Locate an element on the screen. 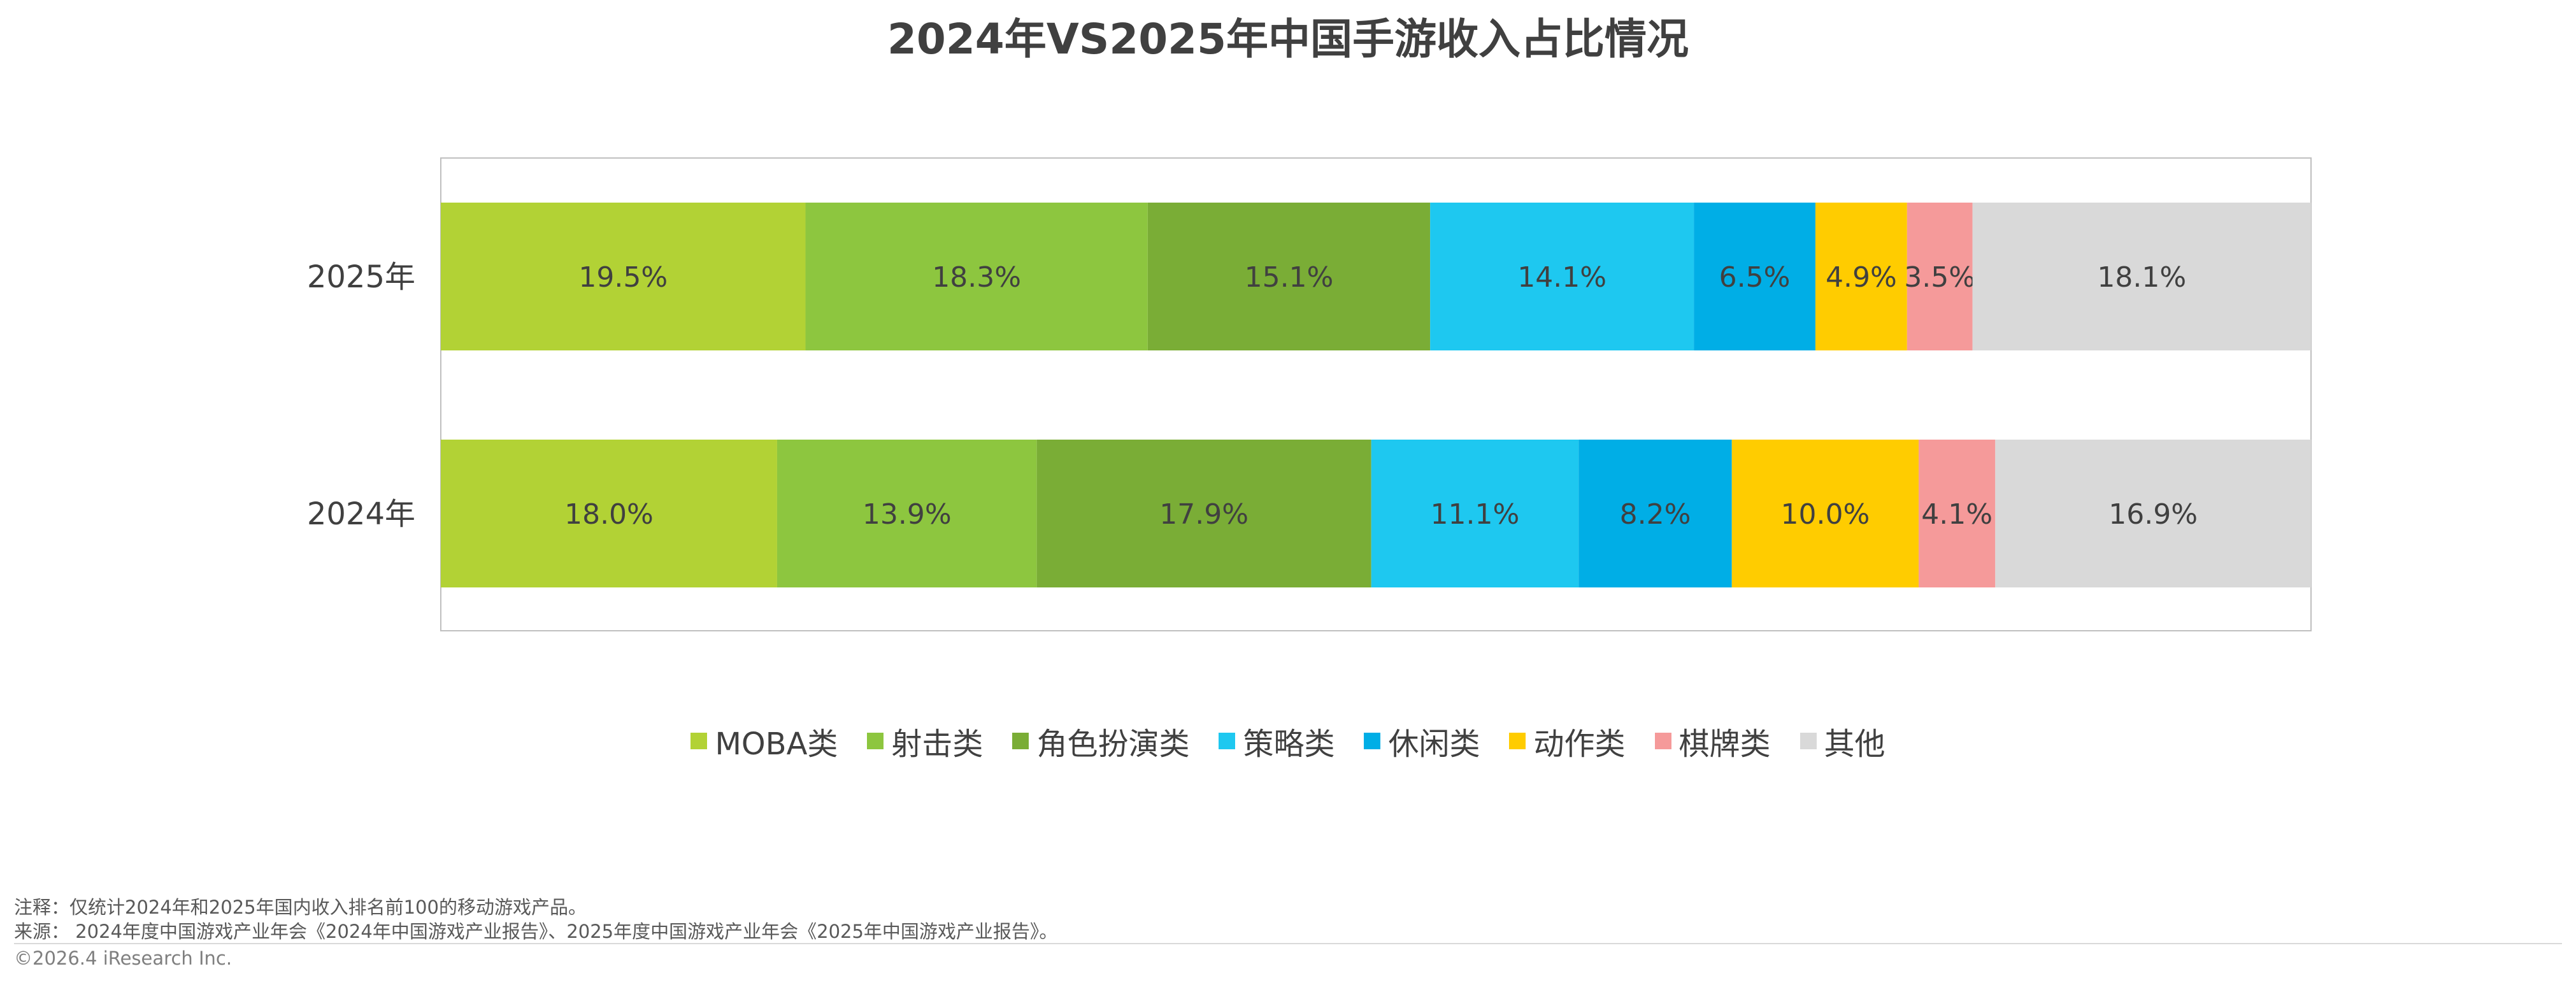 The width and height of the screenshot is (2576, 985). legend-item: 棋牌类 is located at coordinates (1713, 741).